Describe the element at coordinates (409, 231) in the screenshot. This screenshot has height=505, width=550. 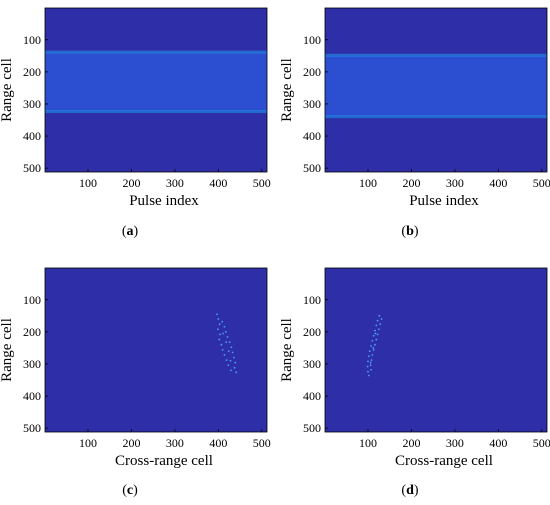
I see `panel-label: (b)` at that location.